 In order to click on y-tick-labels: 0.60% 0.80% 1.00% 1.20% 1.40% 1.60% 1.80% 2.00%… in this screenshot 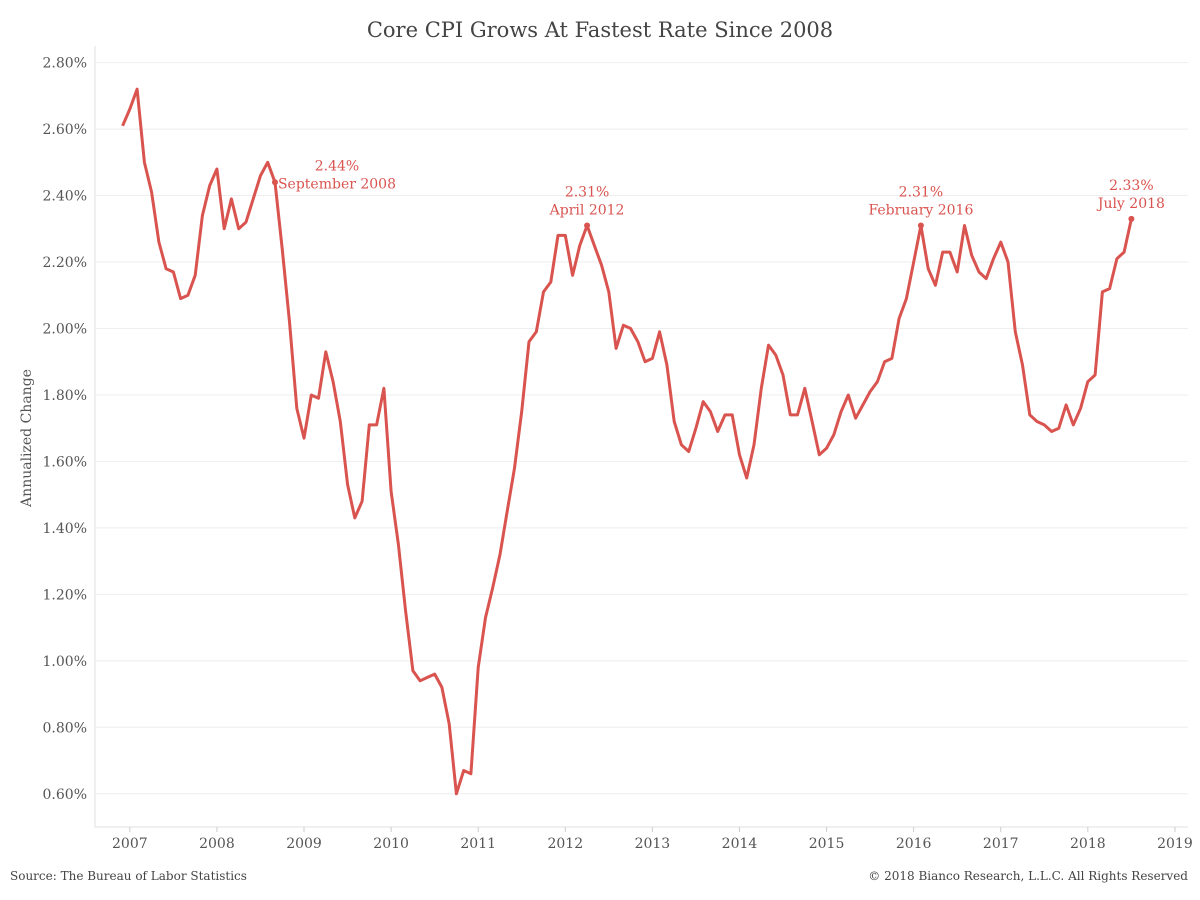, I will do `click(65, 429)`.